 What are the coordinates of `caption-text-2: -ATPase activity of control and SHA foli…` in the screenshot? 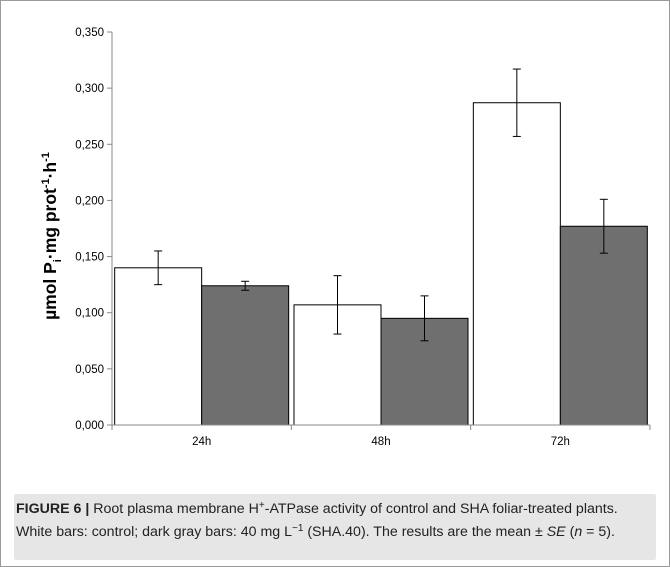 It's located at (317, 520).